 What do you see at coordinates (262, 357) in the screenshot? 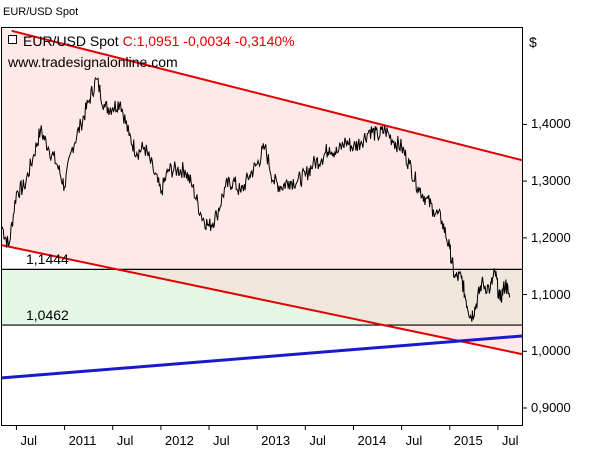
I see `support-line` at bounding box center [262, 357].